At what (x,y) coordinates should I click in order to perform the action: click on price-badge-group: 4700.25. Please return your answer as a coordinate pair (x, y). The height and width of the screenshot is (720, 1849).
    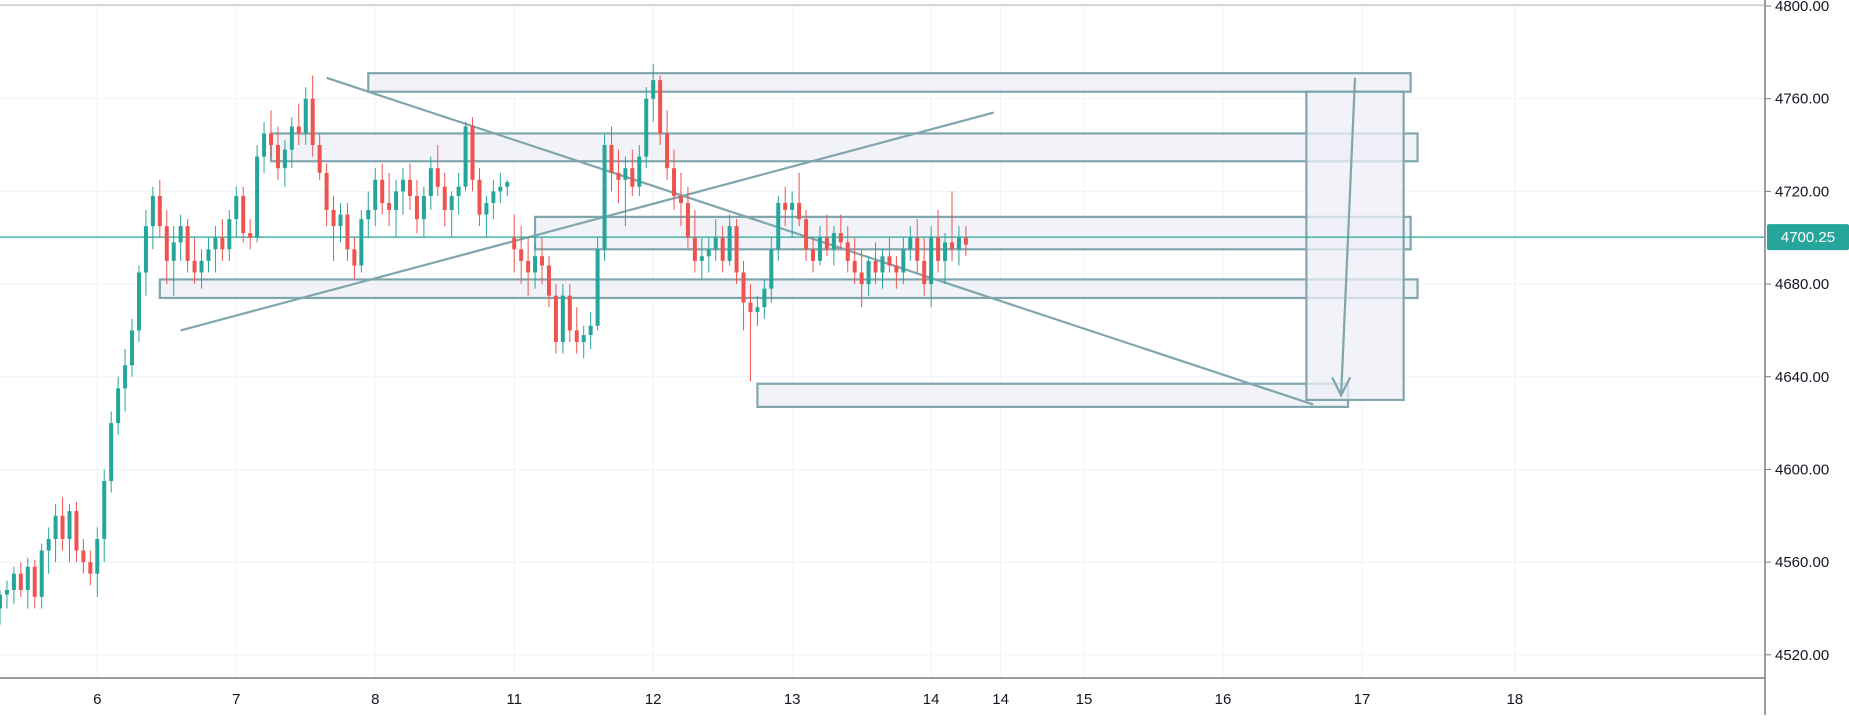
    Looking at the image, I should click on (1808, 237).